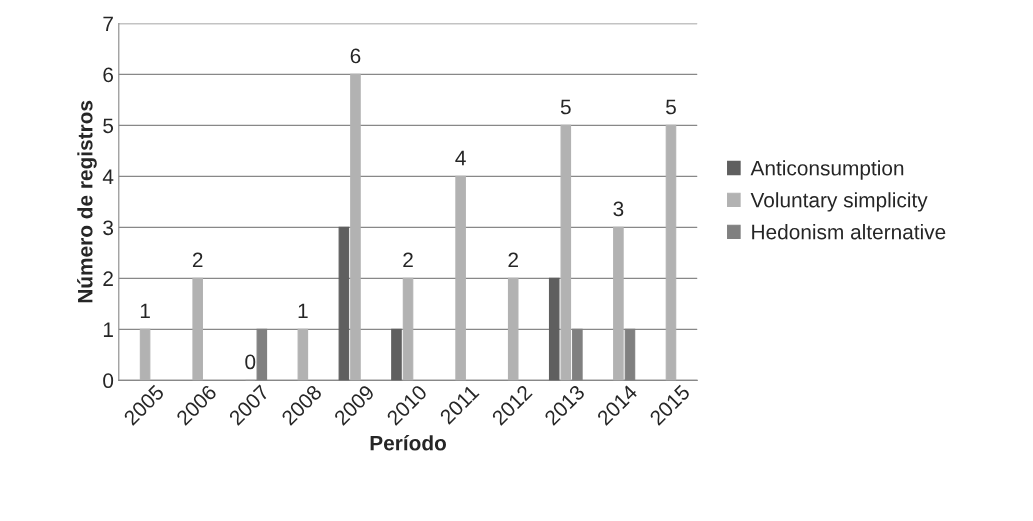 This screenshot has height=521, width=1033. I want to click on y-tick-label: 7, so click(108, 23).